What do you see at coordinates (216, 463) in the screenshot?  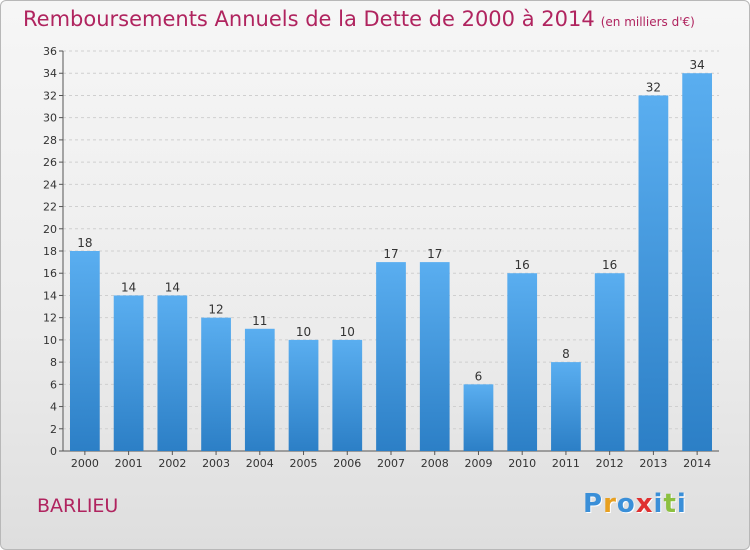 I see `x-tick-label-2003: 2003` at bounding box center [216, 463].